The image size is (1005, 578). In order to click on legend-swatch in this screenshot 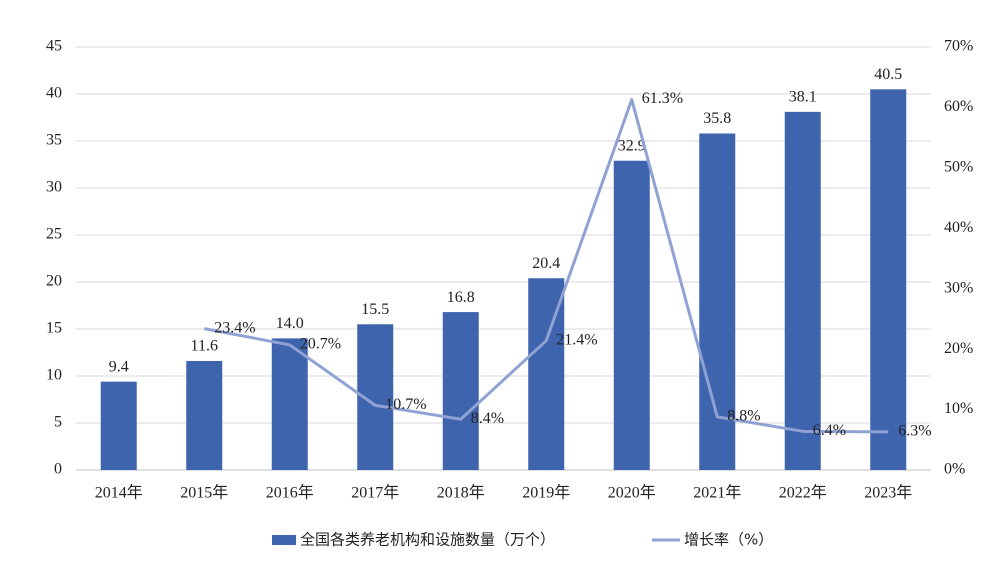, I will do `click(284, 540)`.